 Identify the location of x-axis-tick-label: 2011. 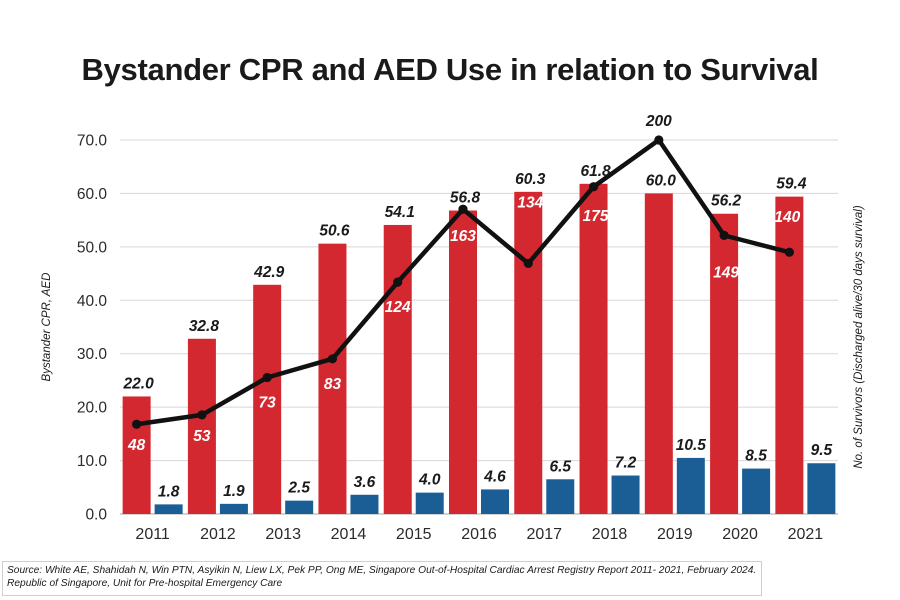
(152, 534).